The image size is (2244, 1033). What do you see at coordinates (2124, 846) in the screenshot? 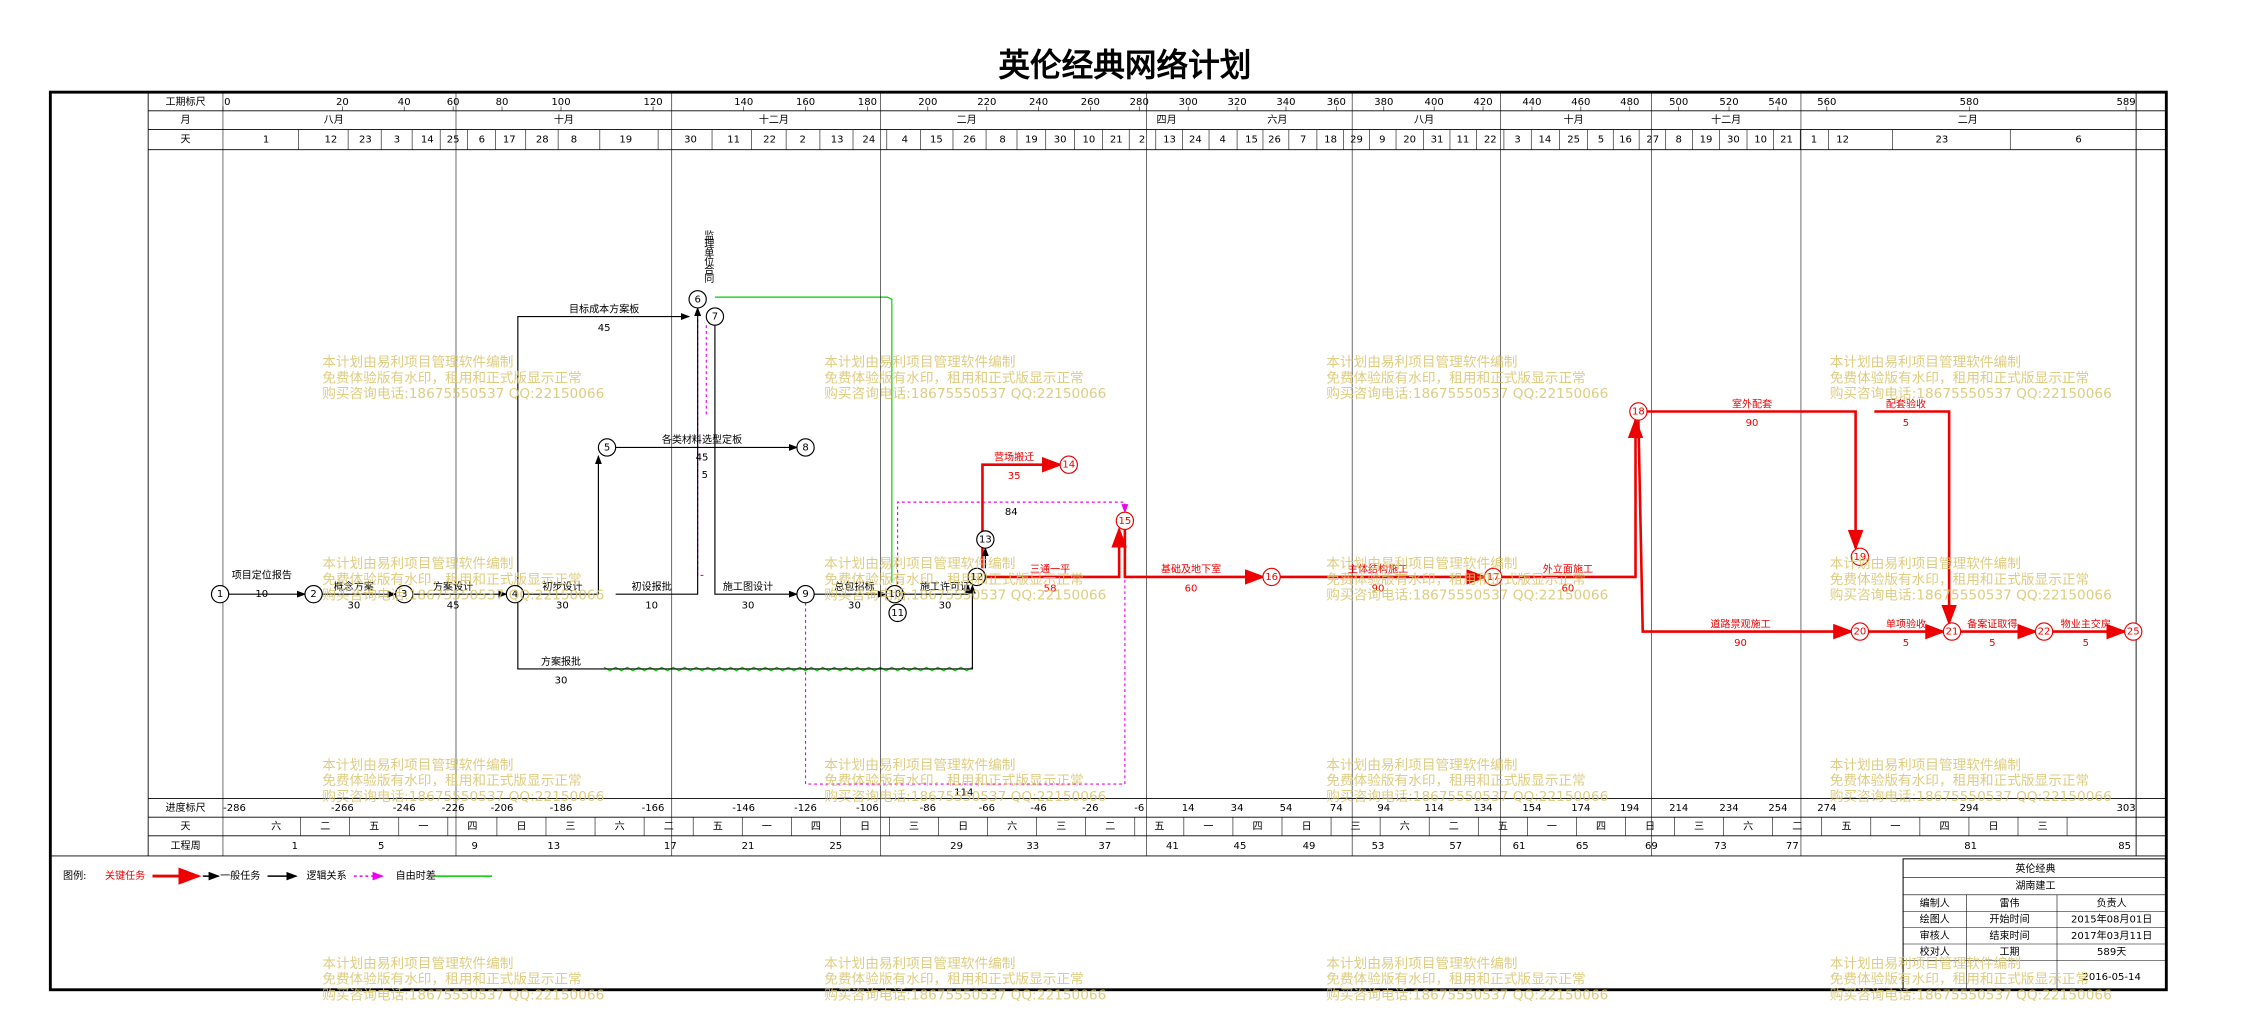
I see `week: 85` at bounding box center [2124, 846].